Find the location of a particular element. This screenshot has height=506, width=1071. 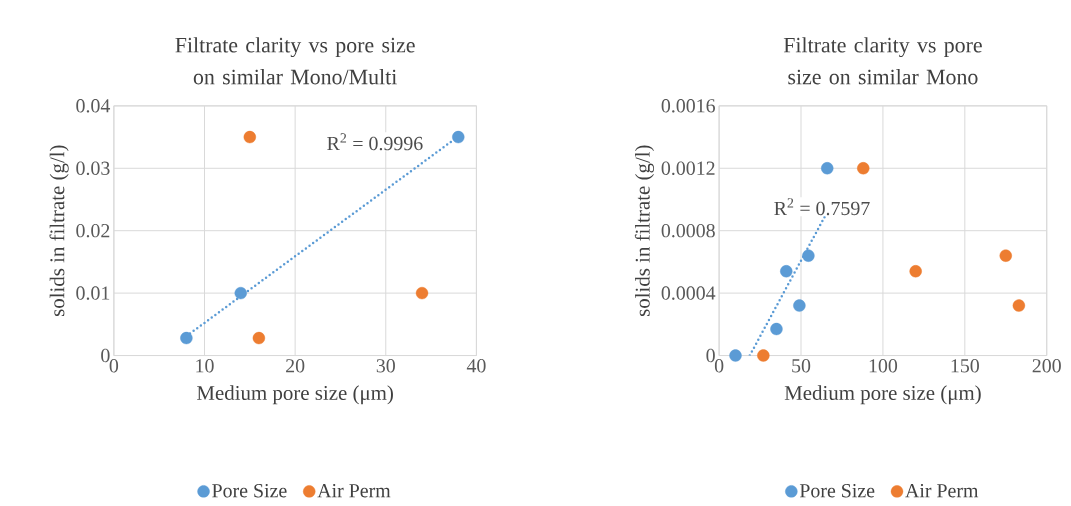

y-tick-label: 0.0016 is located at coordinates (688, 105).